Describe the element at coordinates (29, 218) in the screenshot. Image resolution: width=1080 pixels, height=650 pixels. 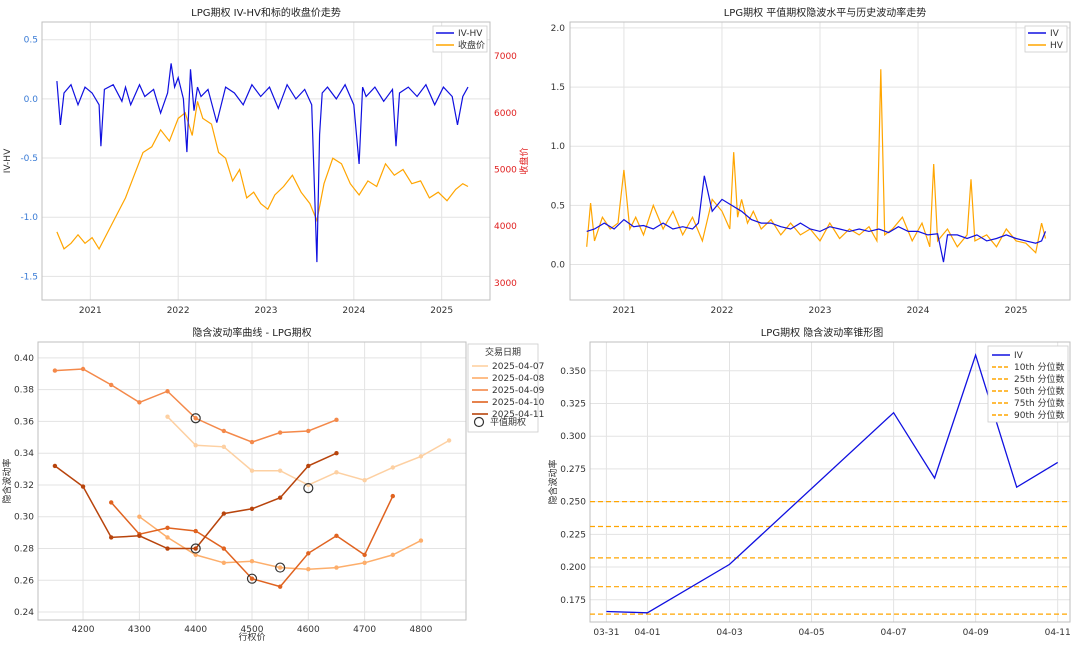
I see `y-tick-label: -1.0` at that location.